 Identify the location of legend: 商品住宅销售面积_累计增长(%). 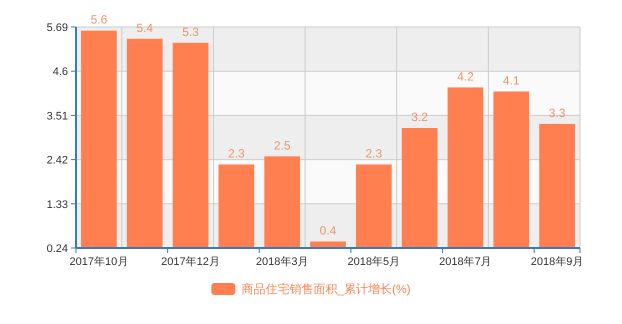
(311, 289).